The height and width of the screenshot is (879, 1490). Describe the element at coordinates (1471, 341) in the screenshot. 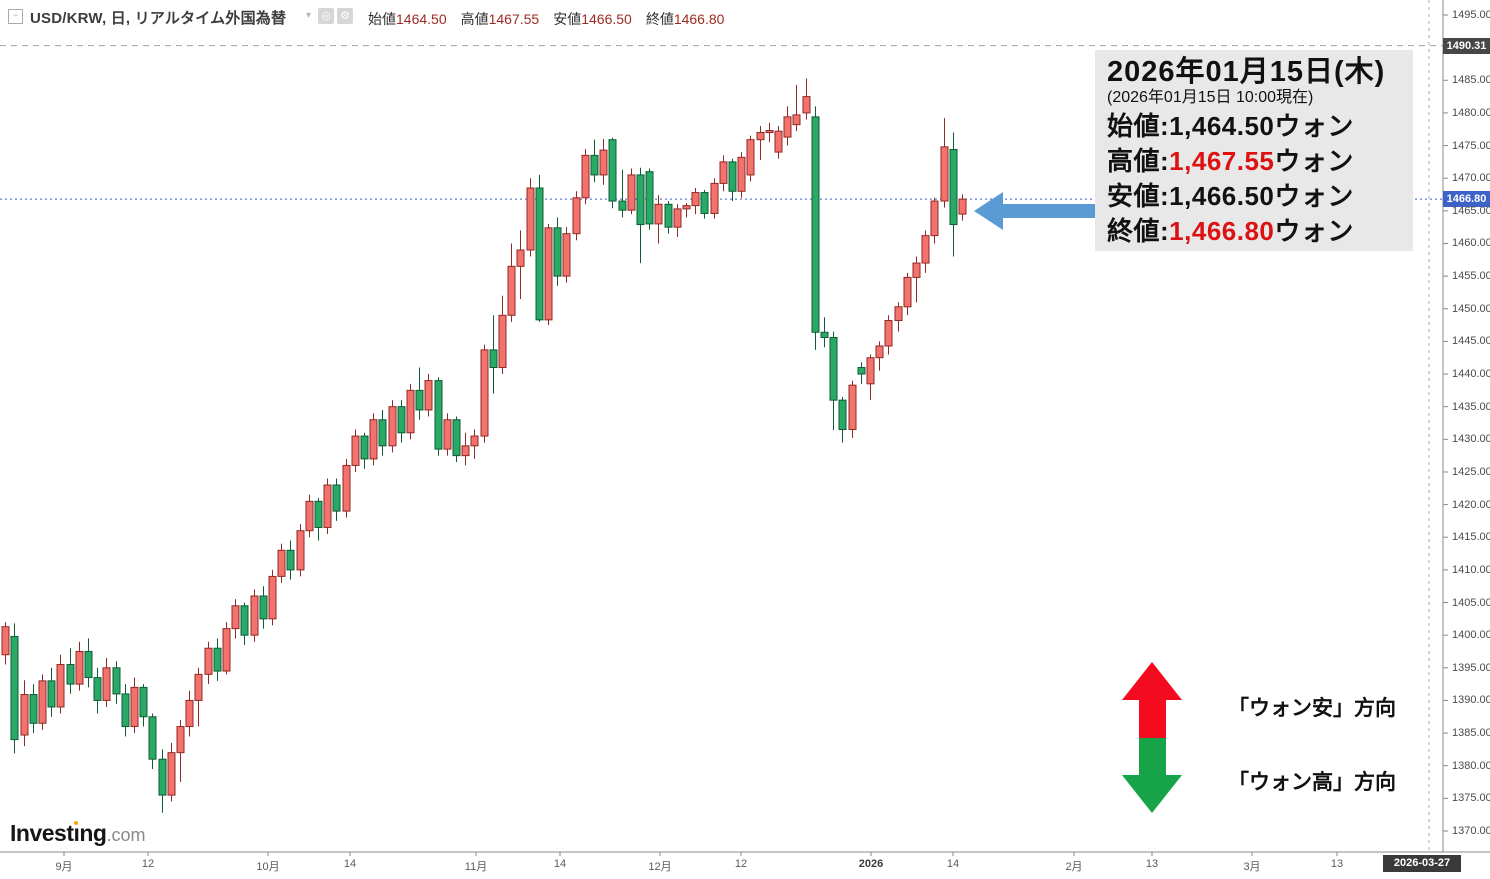

I see `price-axis-tick: 1445.00` at that location.